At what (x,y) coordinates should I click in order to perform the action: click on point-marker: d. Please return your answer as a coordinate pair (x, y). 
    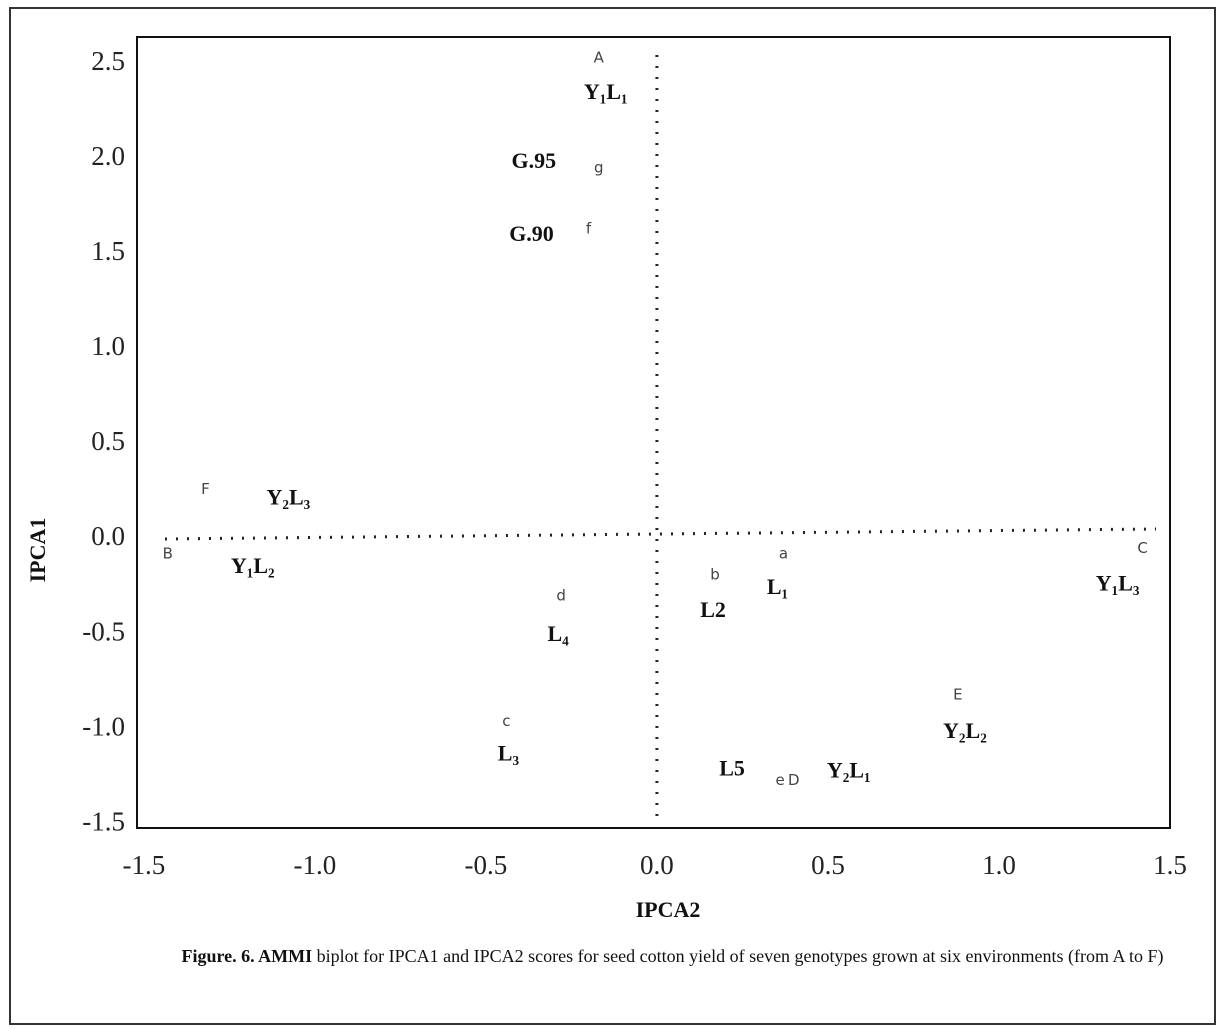
    Looking at the image, I should click on (561, 596).